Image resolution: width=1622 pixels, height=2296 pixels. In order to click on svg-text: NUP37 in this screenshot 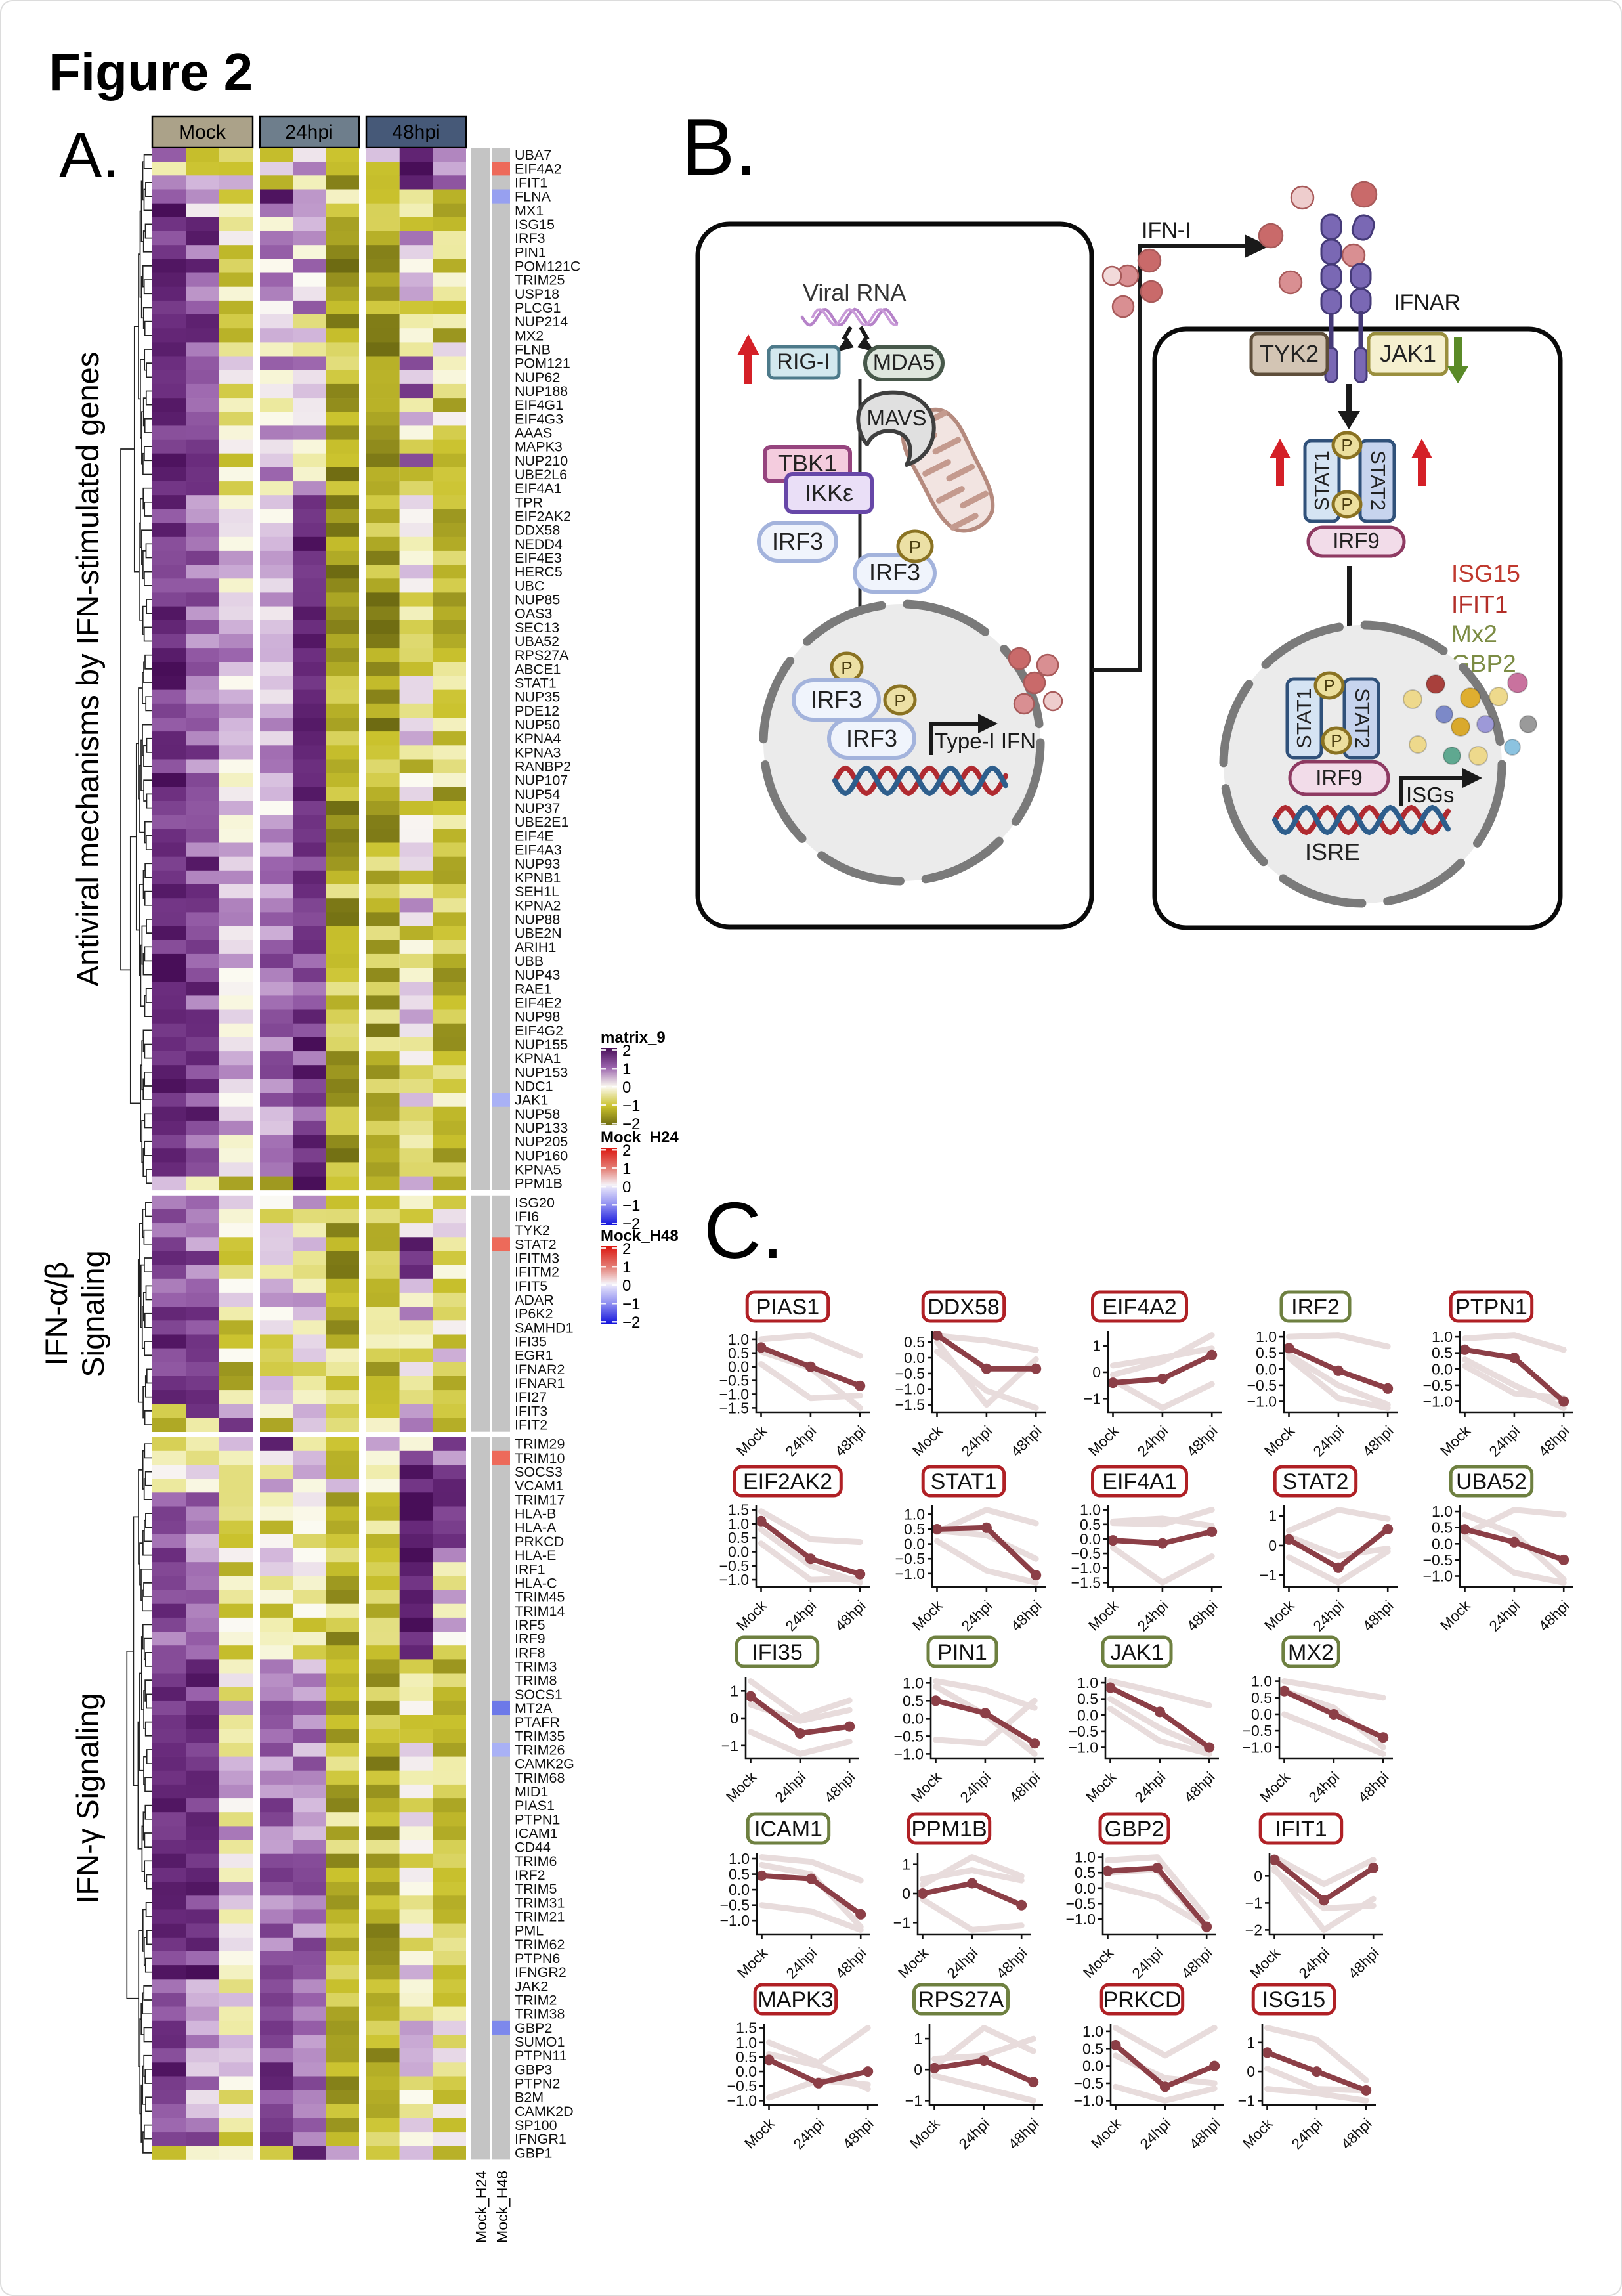, I will do `click(537, 808)`.